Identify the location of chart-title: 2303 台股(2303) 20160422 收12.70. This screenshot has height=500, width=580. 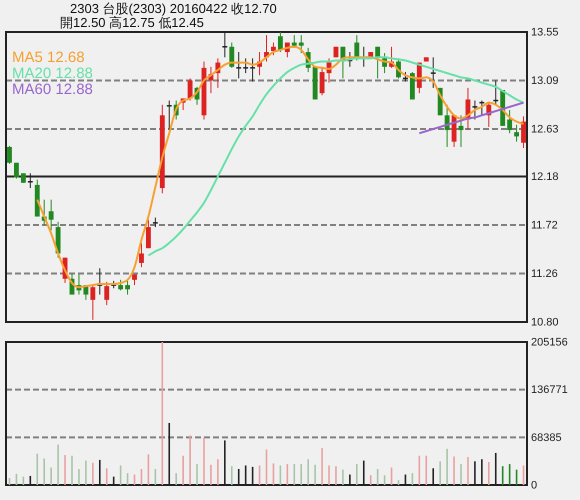
(173, 8).